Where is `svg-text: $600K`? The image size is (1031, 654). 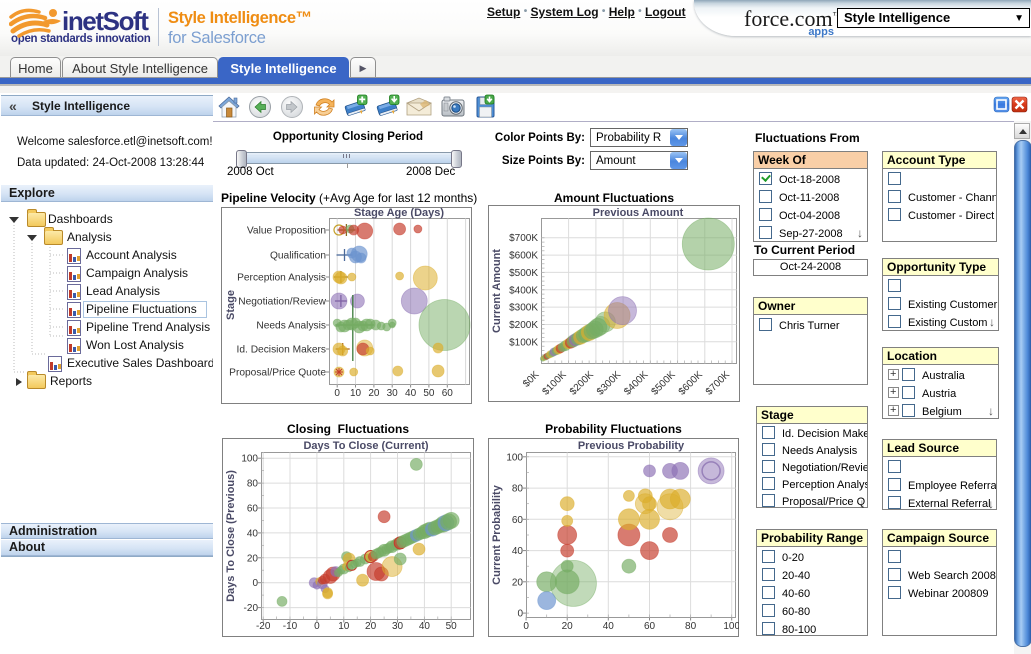
svg-text: $600K is located at coordinates (523, 256).